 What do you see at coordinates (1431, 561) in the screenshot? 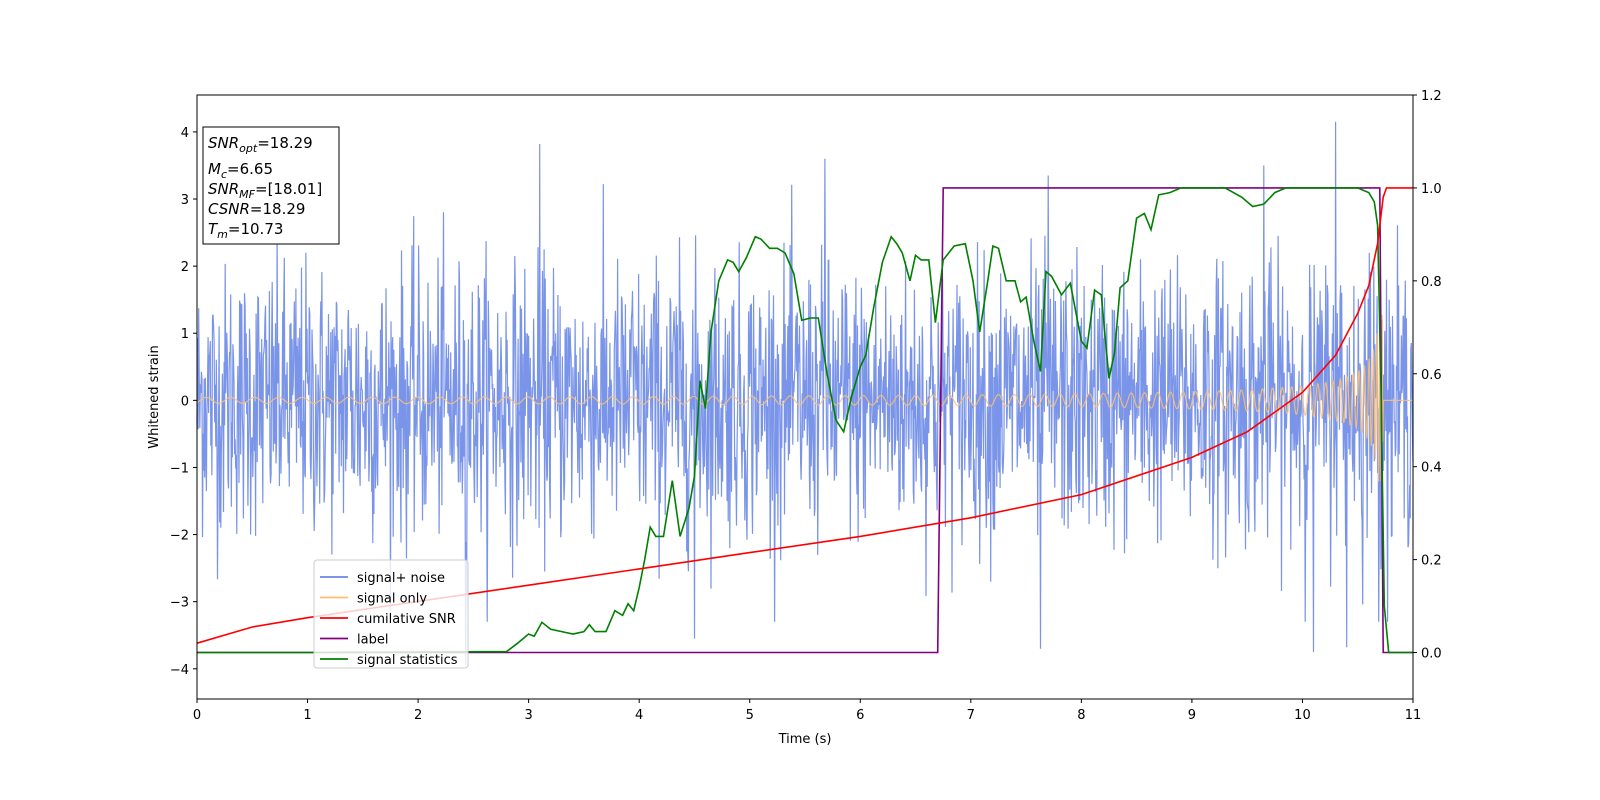
I see `y2-tick-label: 0.2` at bounding box center [1431, 561].